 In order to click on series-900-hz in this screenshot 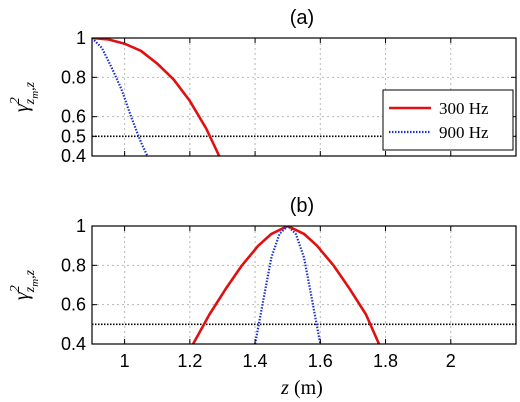, I will do `click(288, 285)`.